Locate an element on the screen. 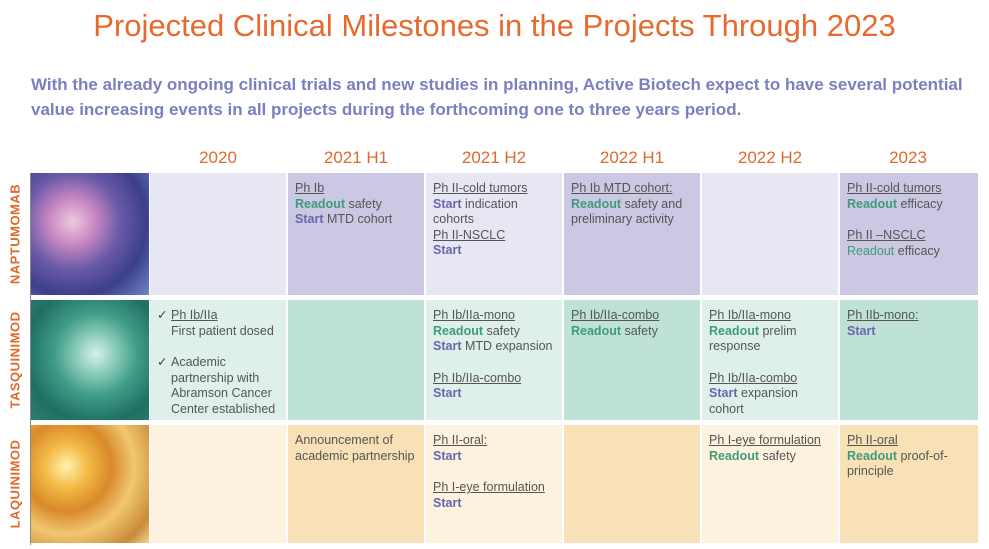 The width and height of the screenshot is (989, 549). row-label: TASQUINIMOD is located at coordinates (15, 360).